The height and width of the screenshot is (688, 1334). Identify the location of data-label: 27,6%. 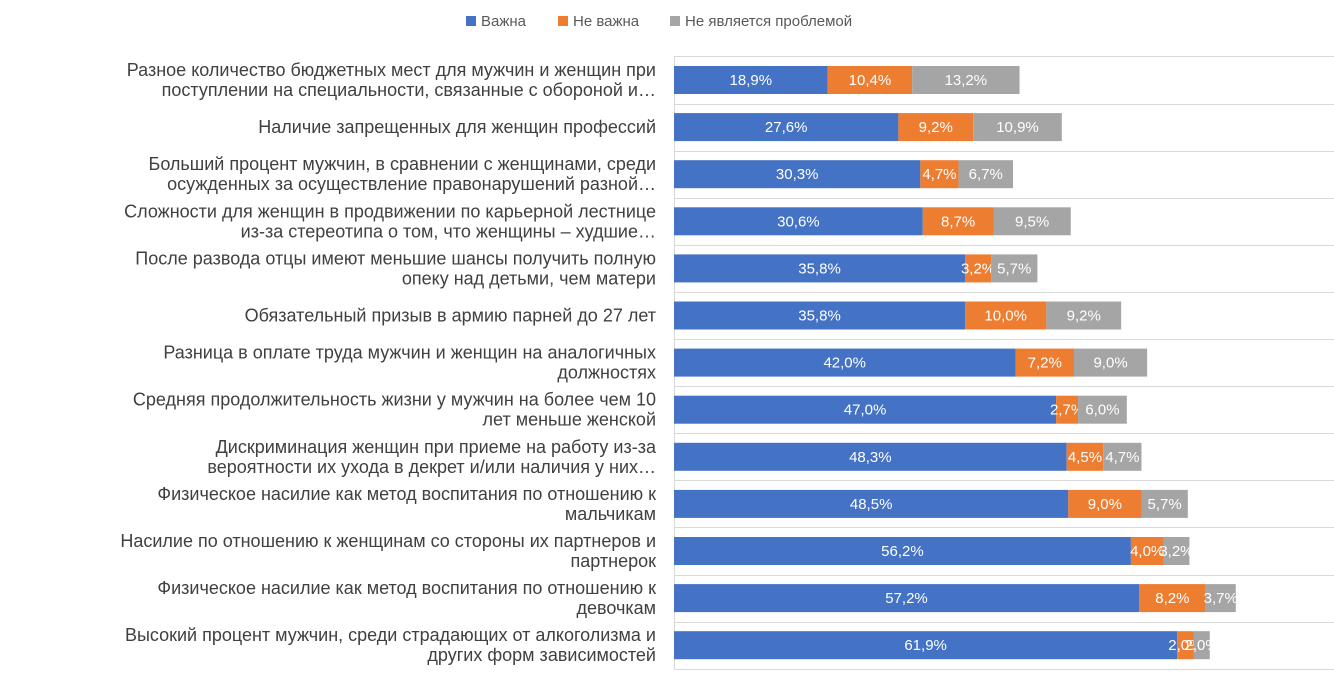
(786, 127).